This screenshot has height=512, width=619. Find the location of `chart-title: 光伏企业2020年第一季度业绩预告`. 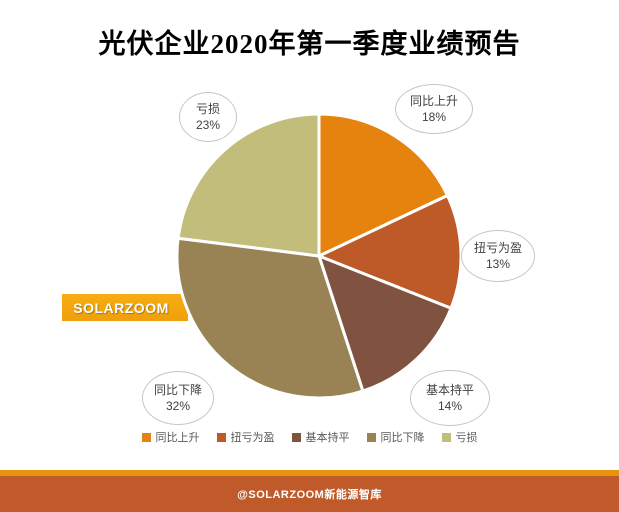

chart-title: 光伏企业2020年第一季度业绩预告 is located at coordinates (309, 44).